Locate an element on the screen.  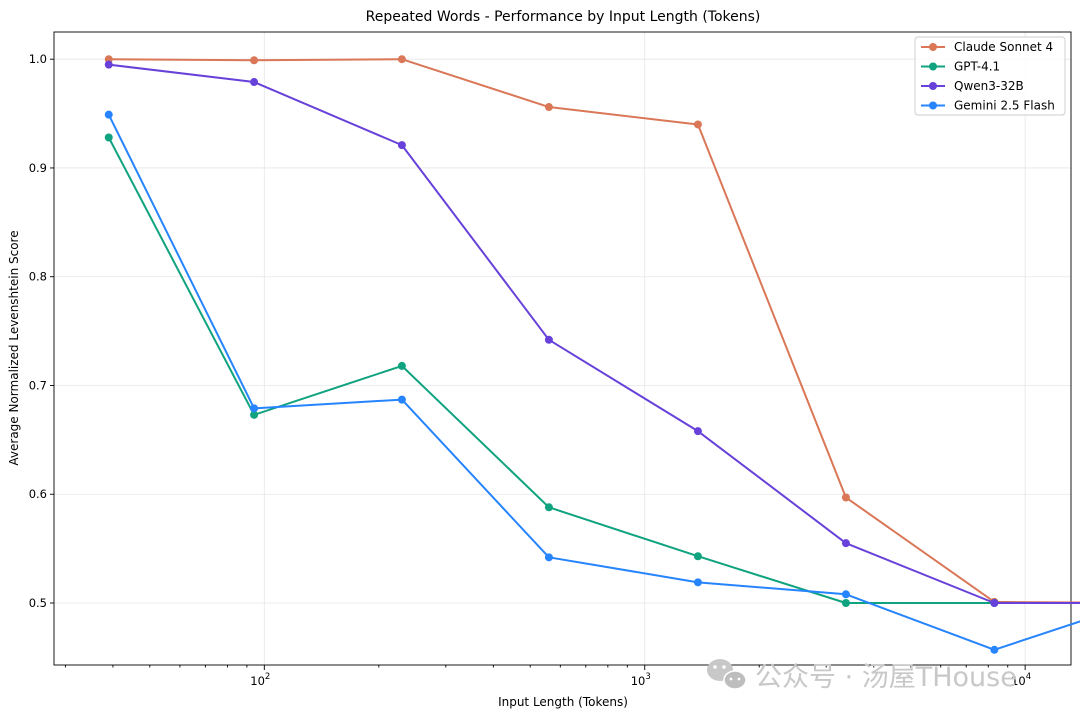
y-tick-label: 0.5 is located at coordinates (38, 603).